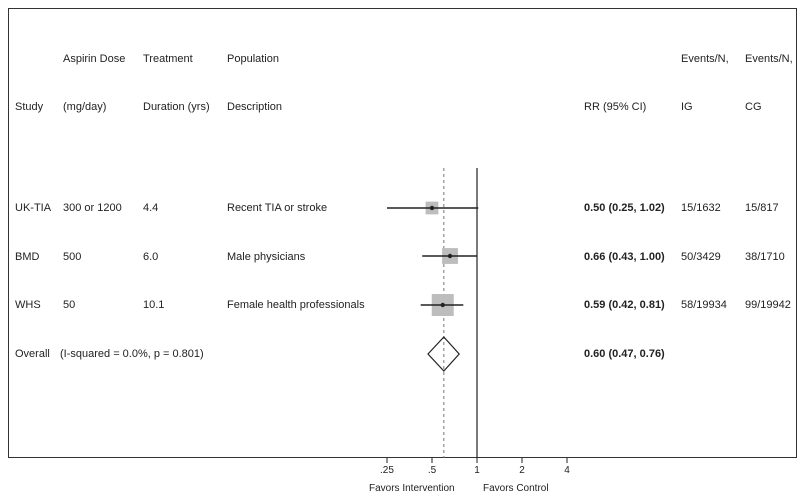 Image resolution: width=805 pixels, height=496 pixels. What do you see at coordinates (516, 488) in the screenshot?
I see `favors-control-label: Favors Control` at bounding box center [516, 488].